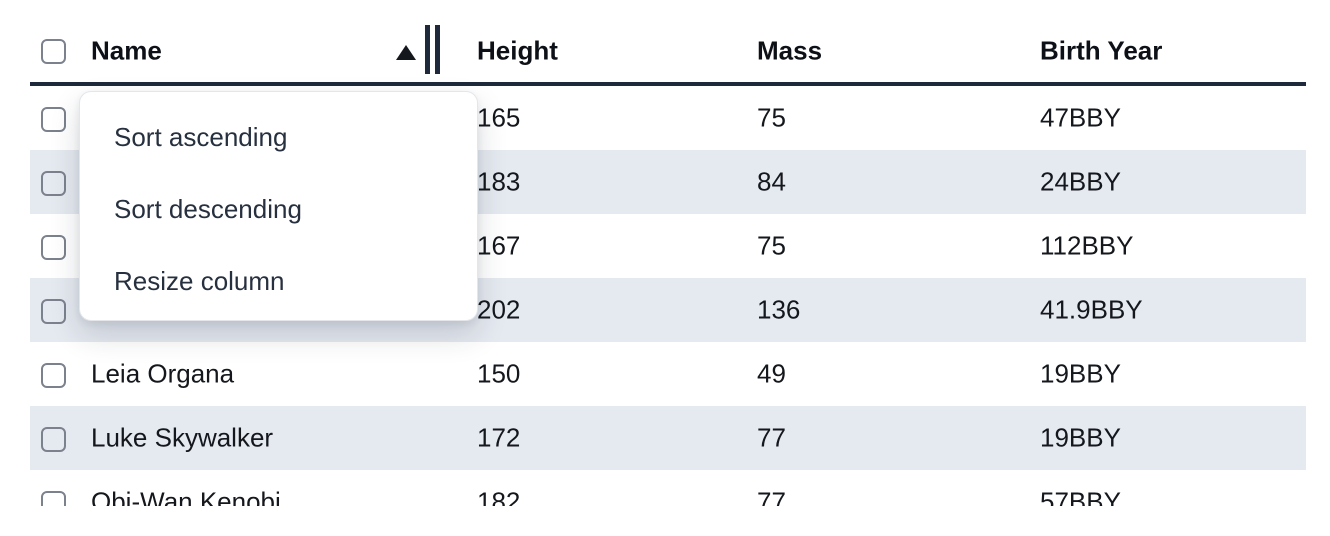  What do you see at coordinates (1080, 496) in the screenshot?
I see `cell-birth-year: 57BBY` at bounding box center [1080, 496].